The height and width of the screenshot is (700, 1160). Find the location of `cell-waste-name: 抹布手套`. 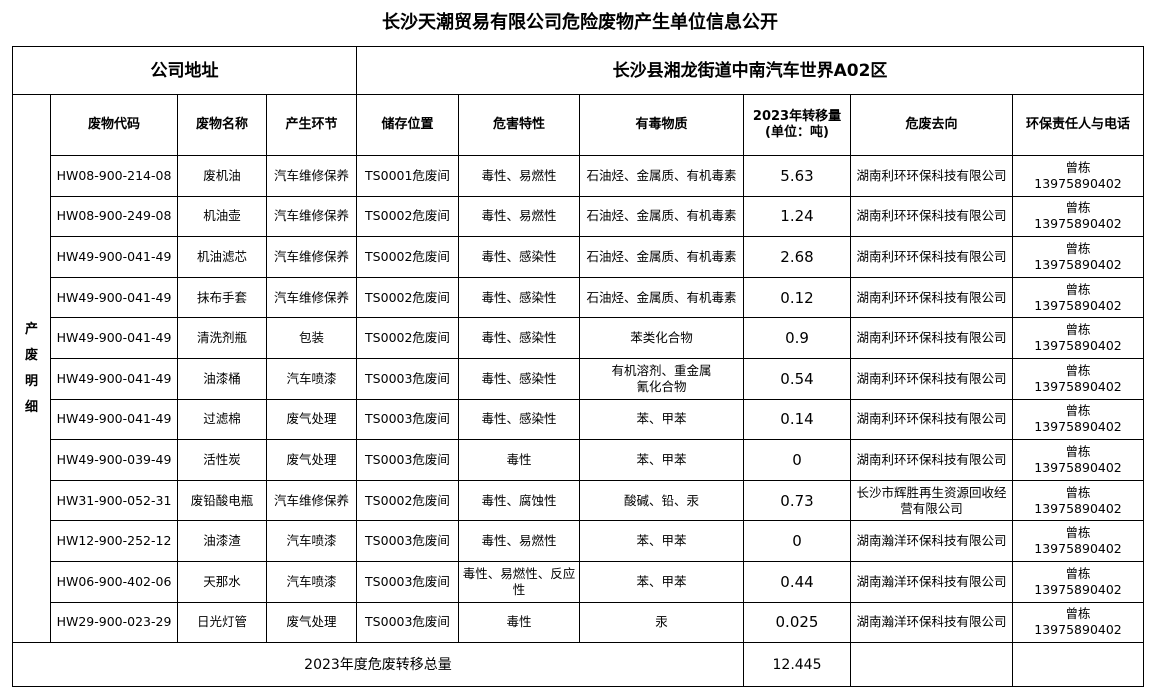

cell-waste-name: 抹布手套 is located at coordinates (222, 297).